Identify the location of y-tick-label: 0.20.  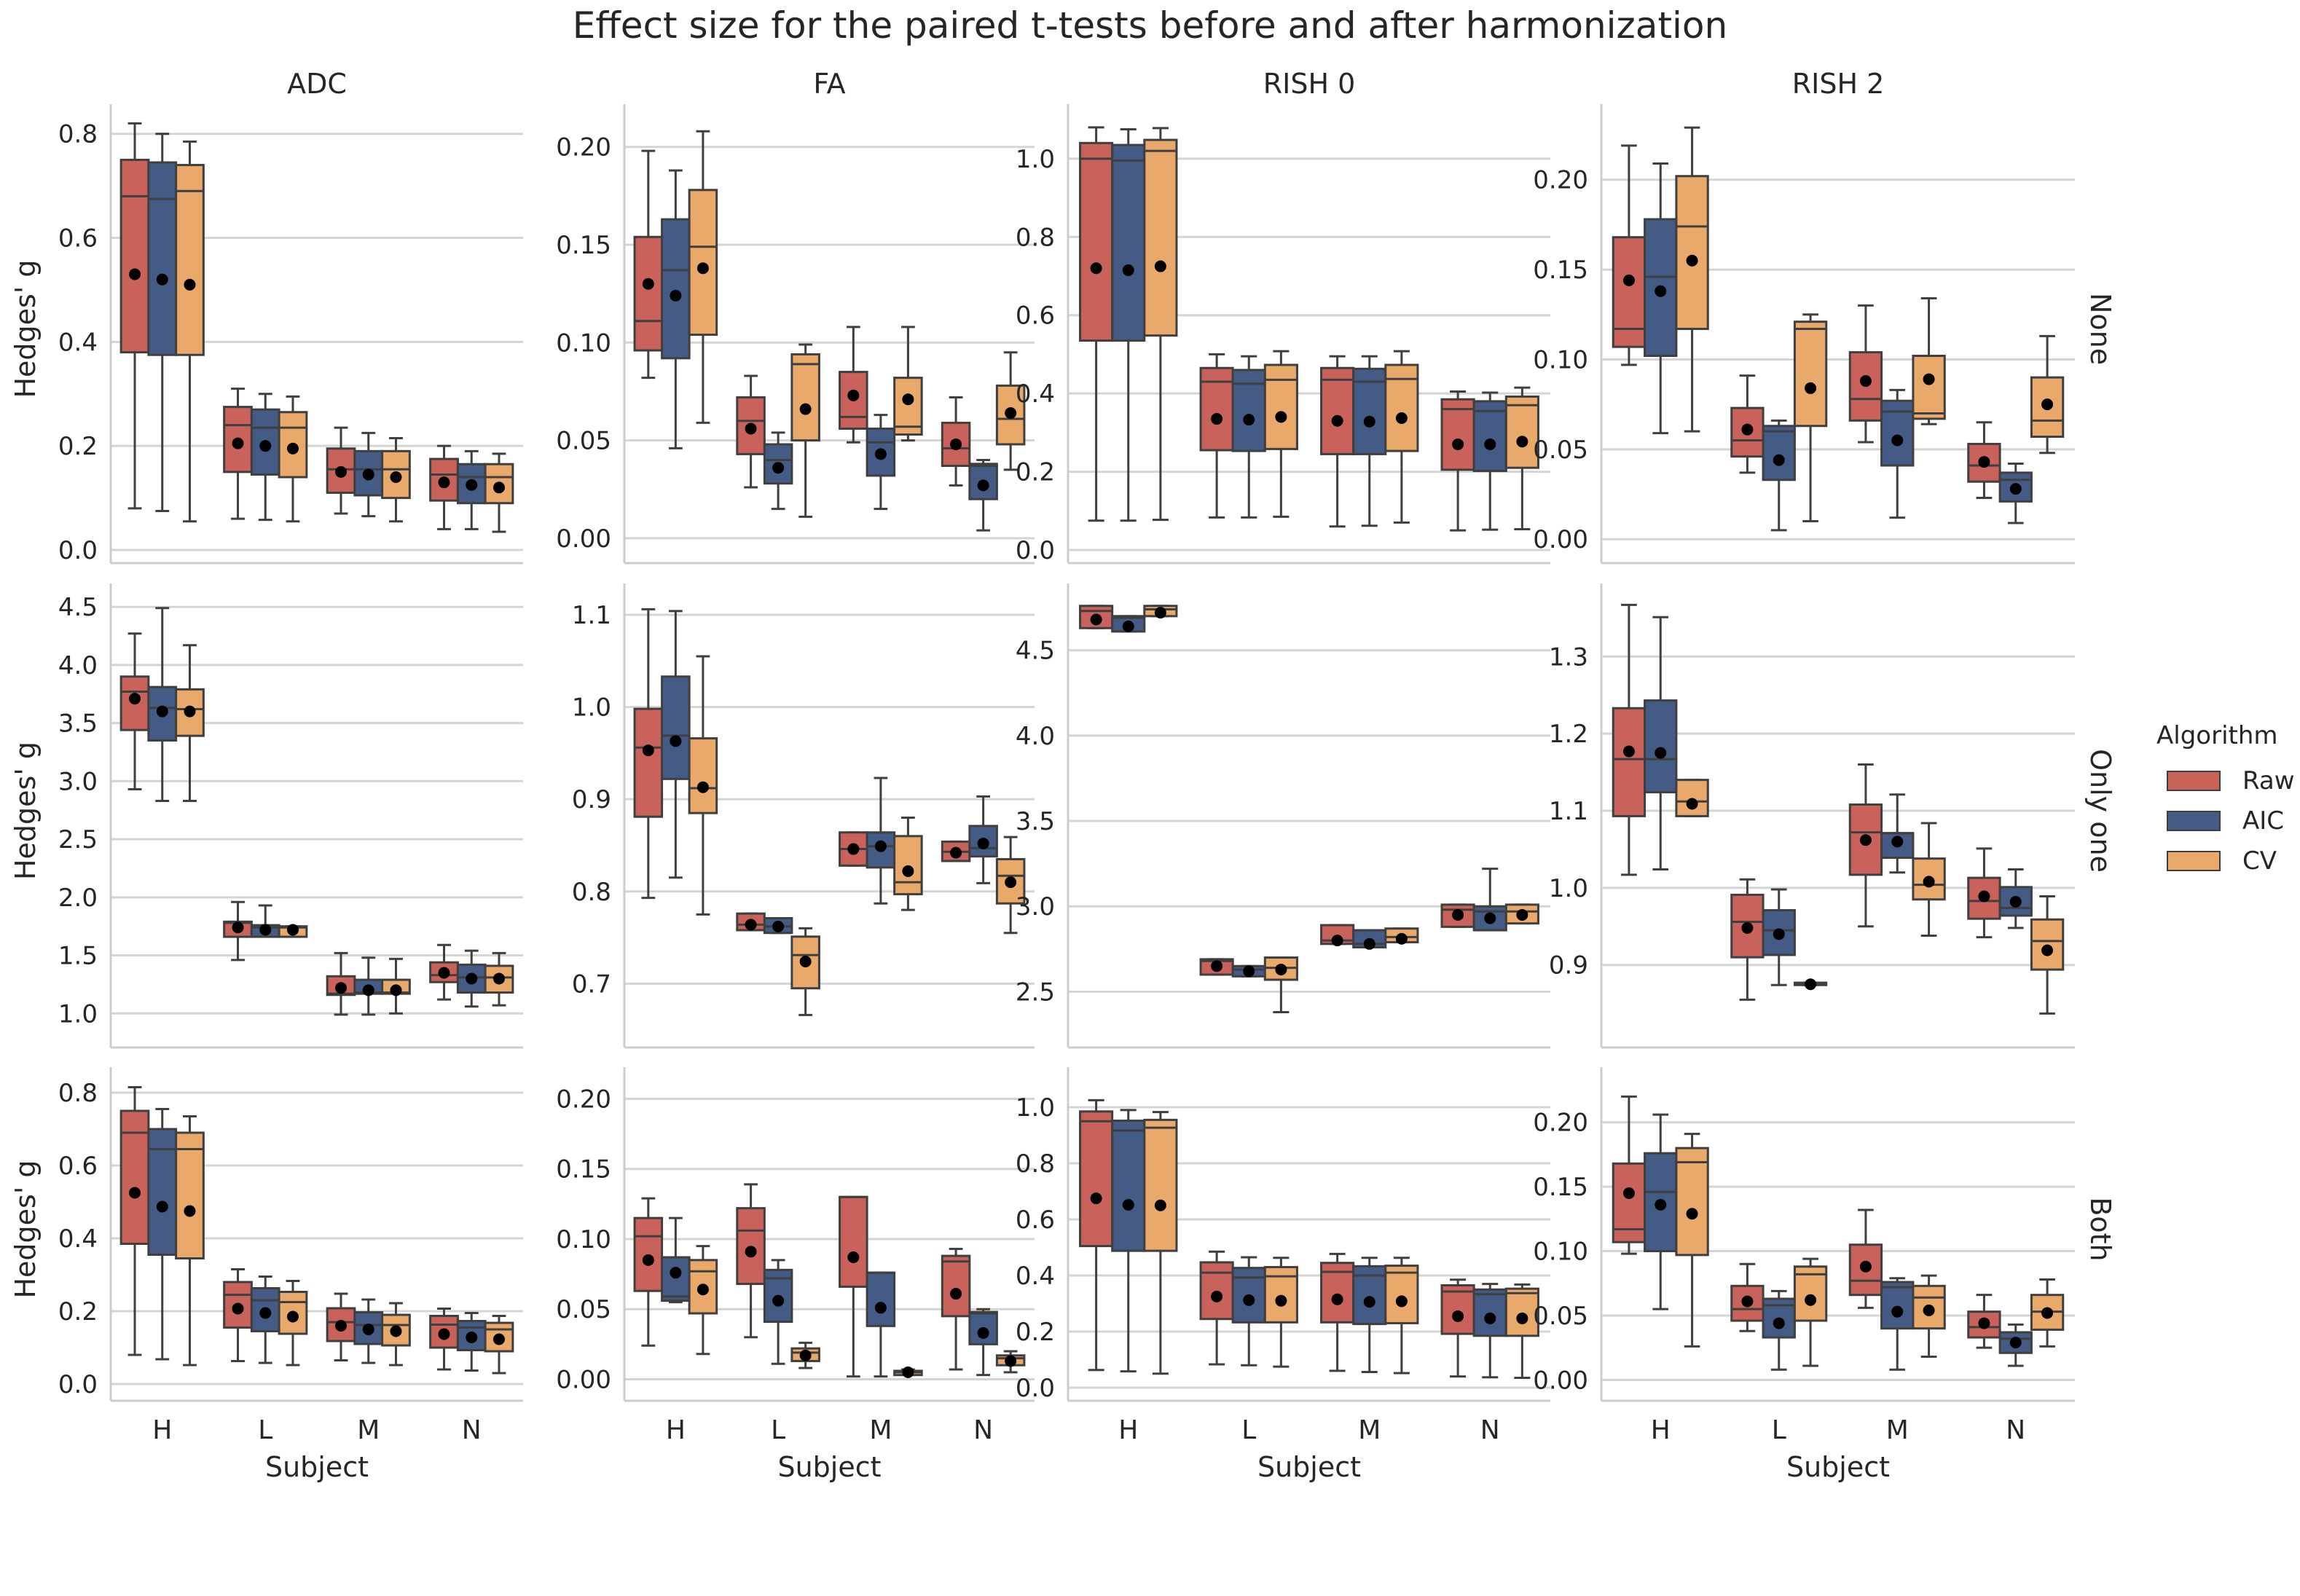
(583, 147).